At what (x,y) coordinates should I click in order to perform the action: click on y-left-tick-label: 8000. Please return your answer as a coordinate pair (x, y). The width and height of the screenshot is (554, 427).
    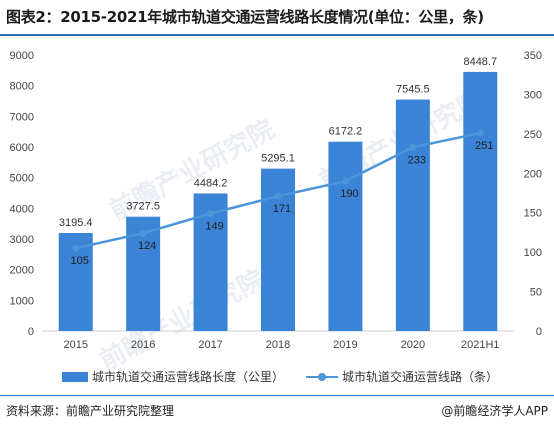
    Looking at the image, I should click on (22, 87).